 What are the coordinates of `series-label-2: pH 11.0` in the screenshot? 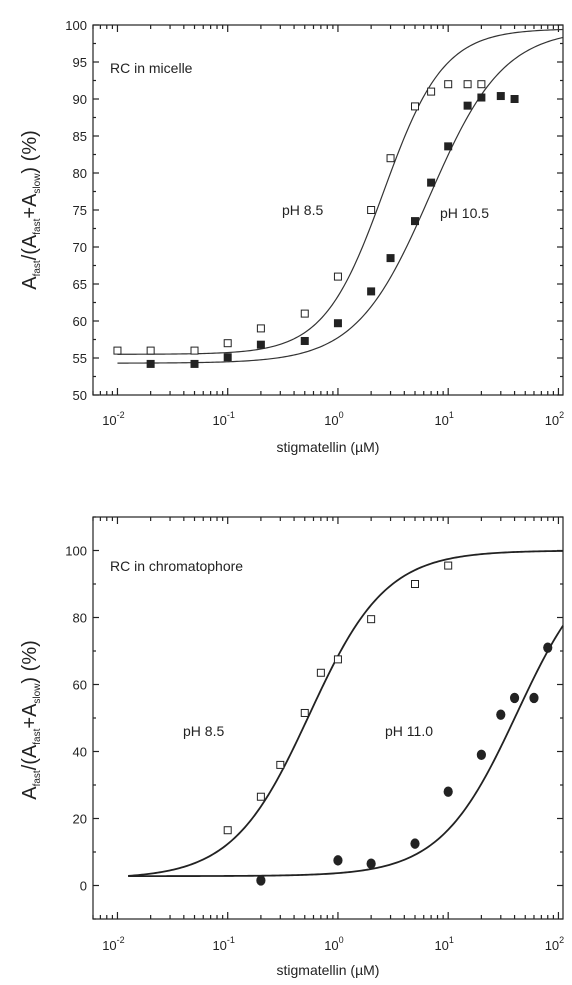 It's located at (409, 731).